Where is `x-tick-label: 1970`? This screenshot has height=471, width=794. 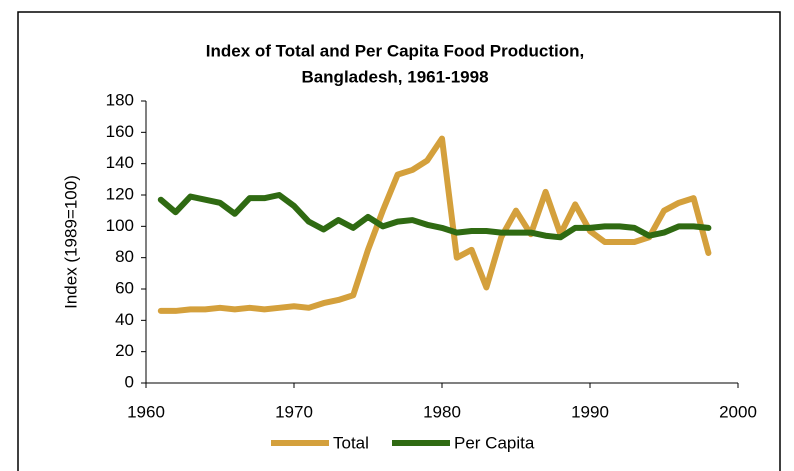
x-tick-label: 1970 is located at coordinates (294, 411).